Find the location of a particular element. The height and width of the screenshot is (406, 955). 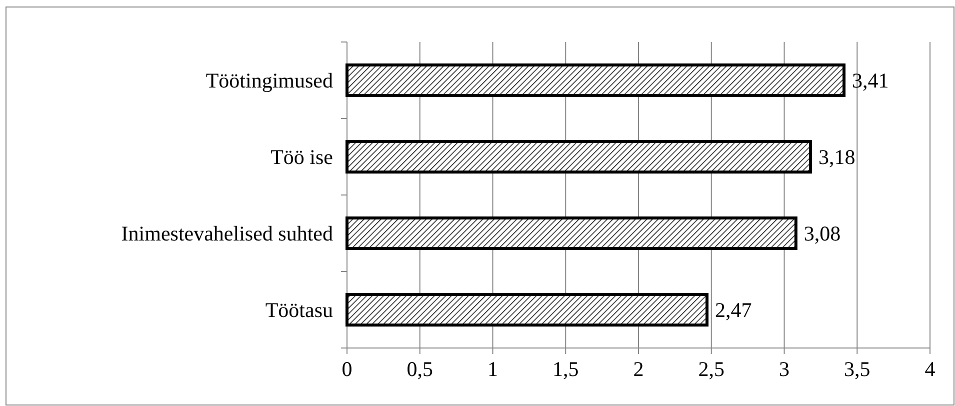

x-tick-label: 3,5 is located at coordinates (857, 369).